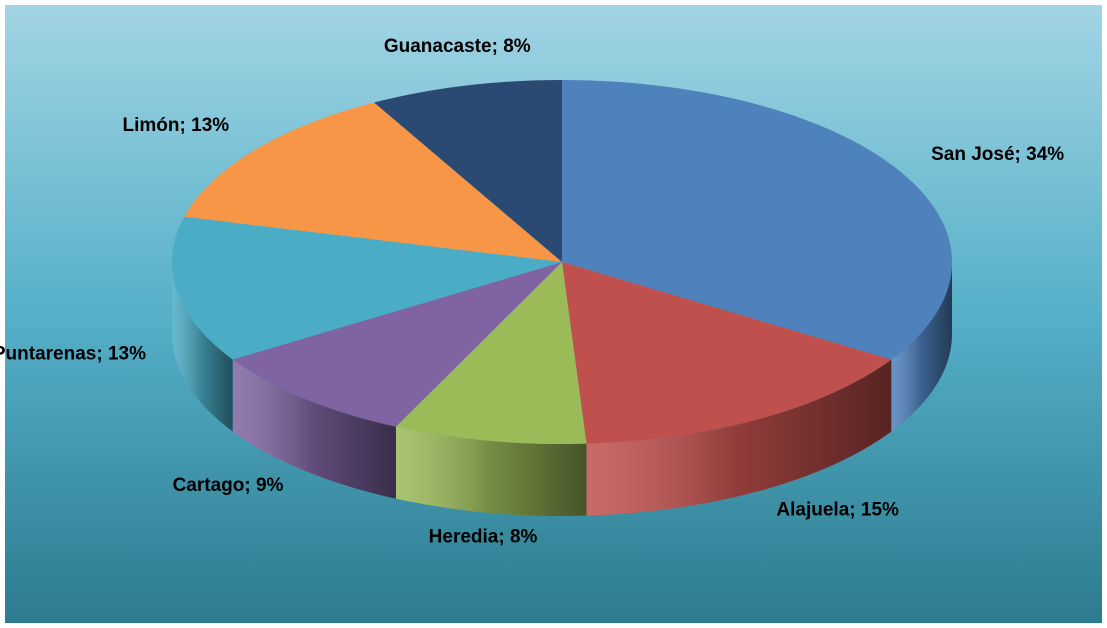 This screenshot has width=1107, height=628. I want to click on label-category: Cartago, so click(209, 485).